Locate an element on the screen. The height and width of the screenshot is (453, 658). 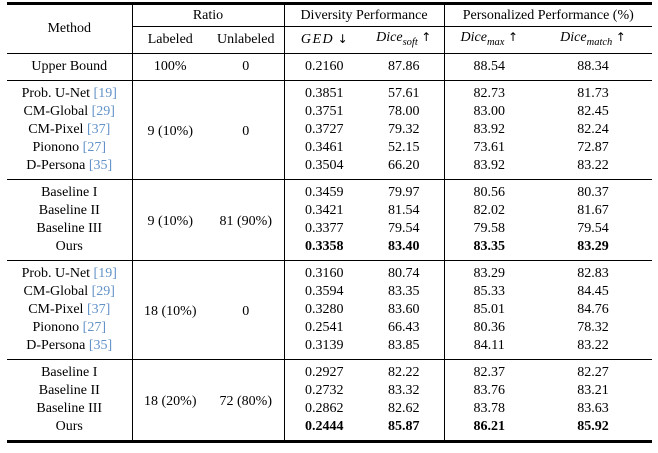
table-row: Baseline II 0.2732 83.32 83.76 83.21 is located at coordinates (329, 390).